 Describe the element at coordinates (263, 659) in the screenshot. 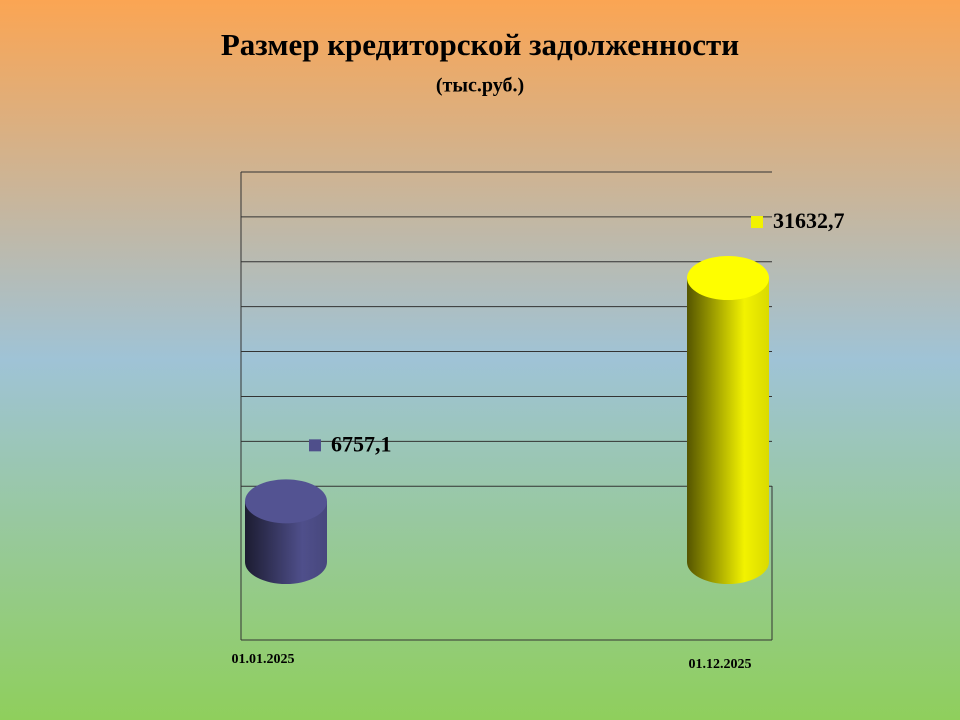

I see `x-tick-label: 01.01.2025` at that location.